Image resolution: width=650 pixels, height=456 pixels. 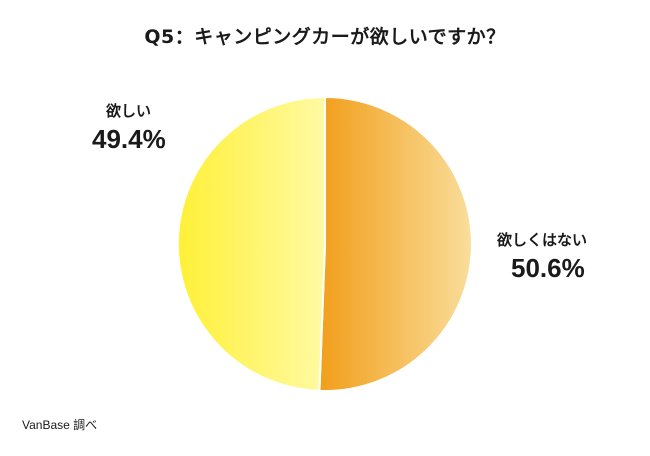 What do you see at coordinates (548, 268) in the screenshot?
I see `slice-value-not-want: 50.6%` at bounding box center [548, 268].